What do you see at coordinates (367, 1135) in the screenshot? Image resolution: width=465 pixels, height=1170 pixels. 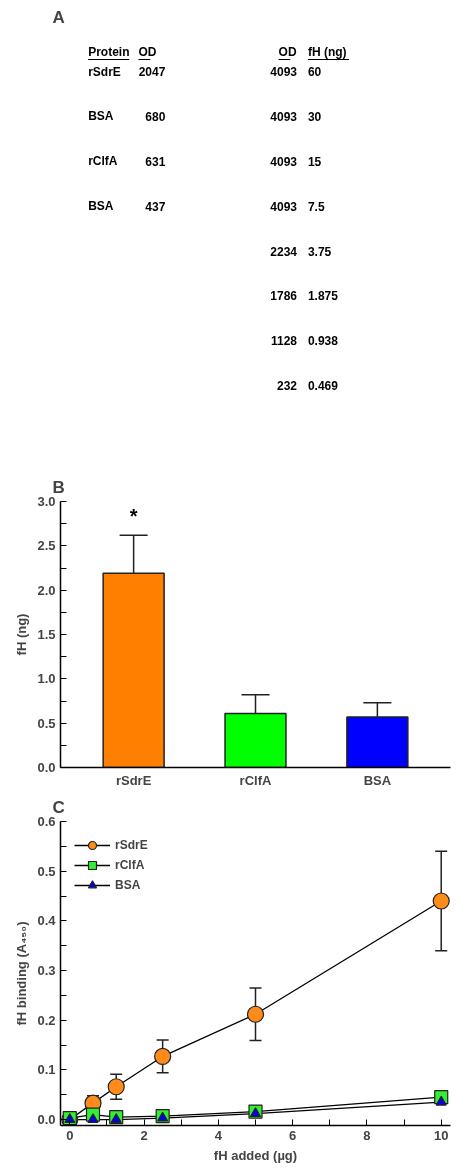 I see `x-tick-label: 8` at bounding box center [367, 1135].